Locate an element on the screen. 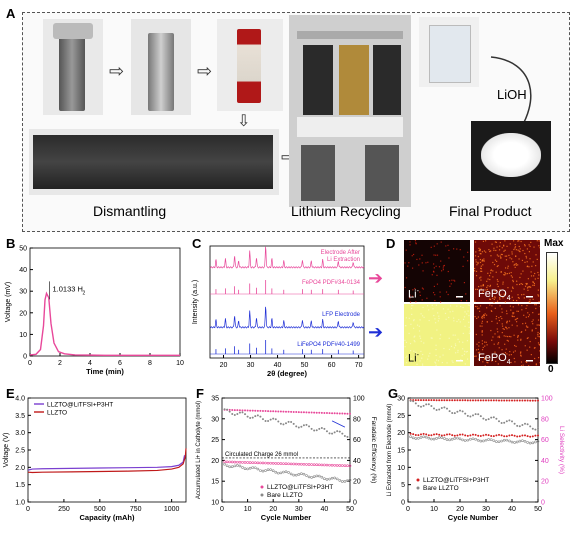  y-tick-label: 15 is located at coordinates (401, 451).